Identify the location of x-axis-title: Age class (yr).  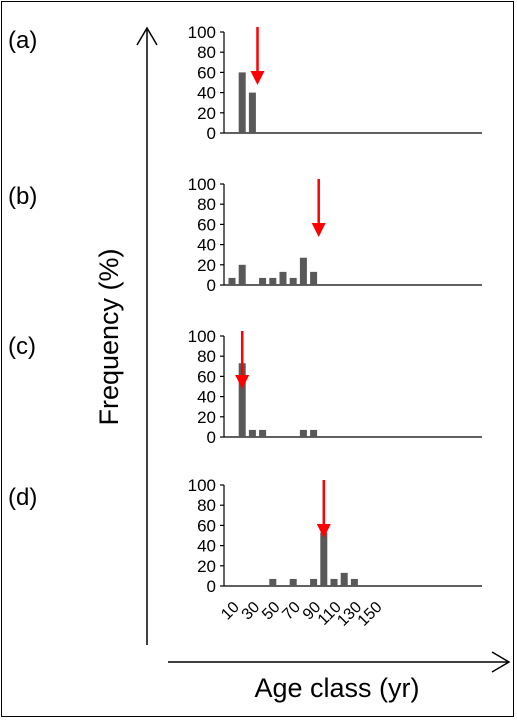
(336, 688).